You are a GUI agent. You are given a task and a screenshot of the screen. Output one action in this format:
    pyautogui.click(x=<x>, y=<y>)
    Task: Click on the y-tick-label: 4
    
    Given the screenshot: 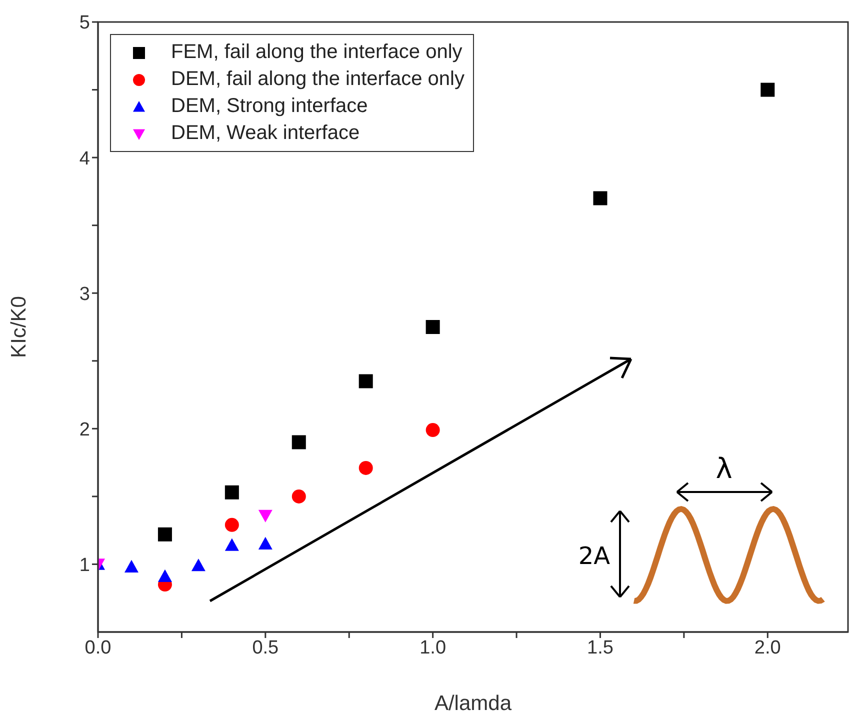 What is the action you would take?
    pyautogui.click(x=84, y=159)
    